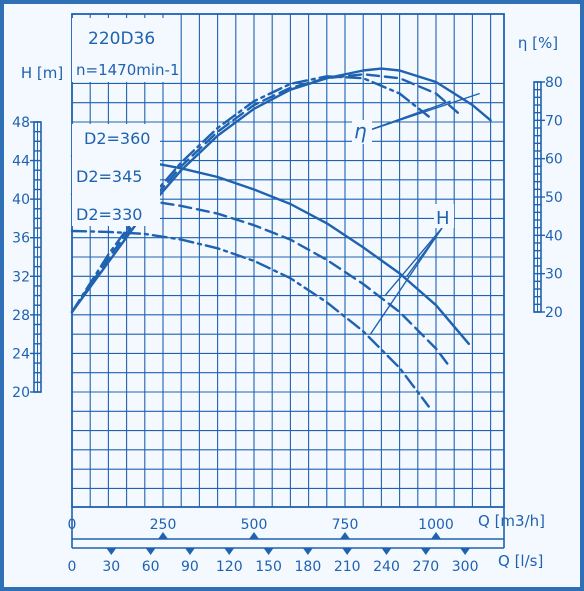 The image size is (584, 591). Describe the element at coordinates (21, 277) in the screenshot. I see `h-axis-tick-label: 32` at that location.